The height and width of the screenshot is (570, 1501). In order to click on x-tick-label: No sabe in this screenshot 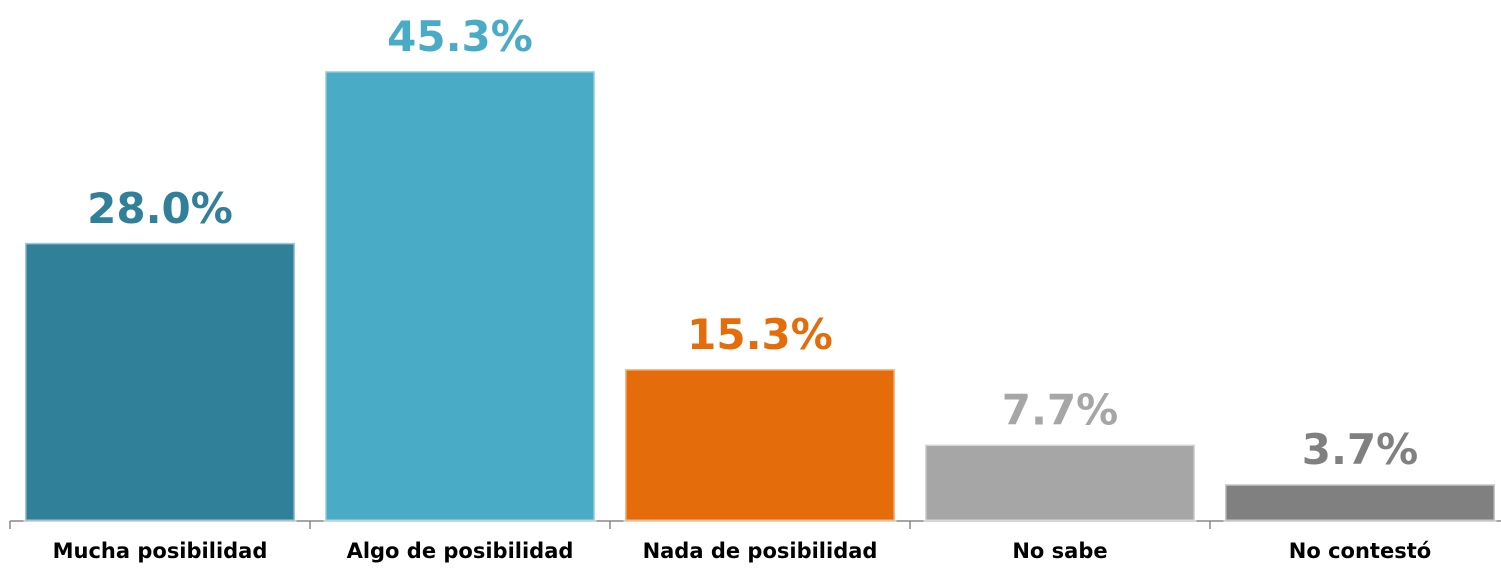, I will do `click(1059, 551)`.